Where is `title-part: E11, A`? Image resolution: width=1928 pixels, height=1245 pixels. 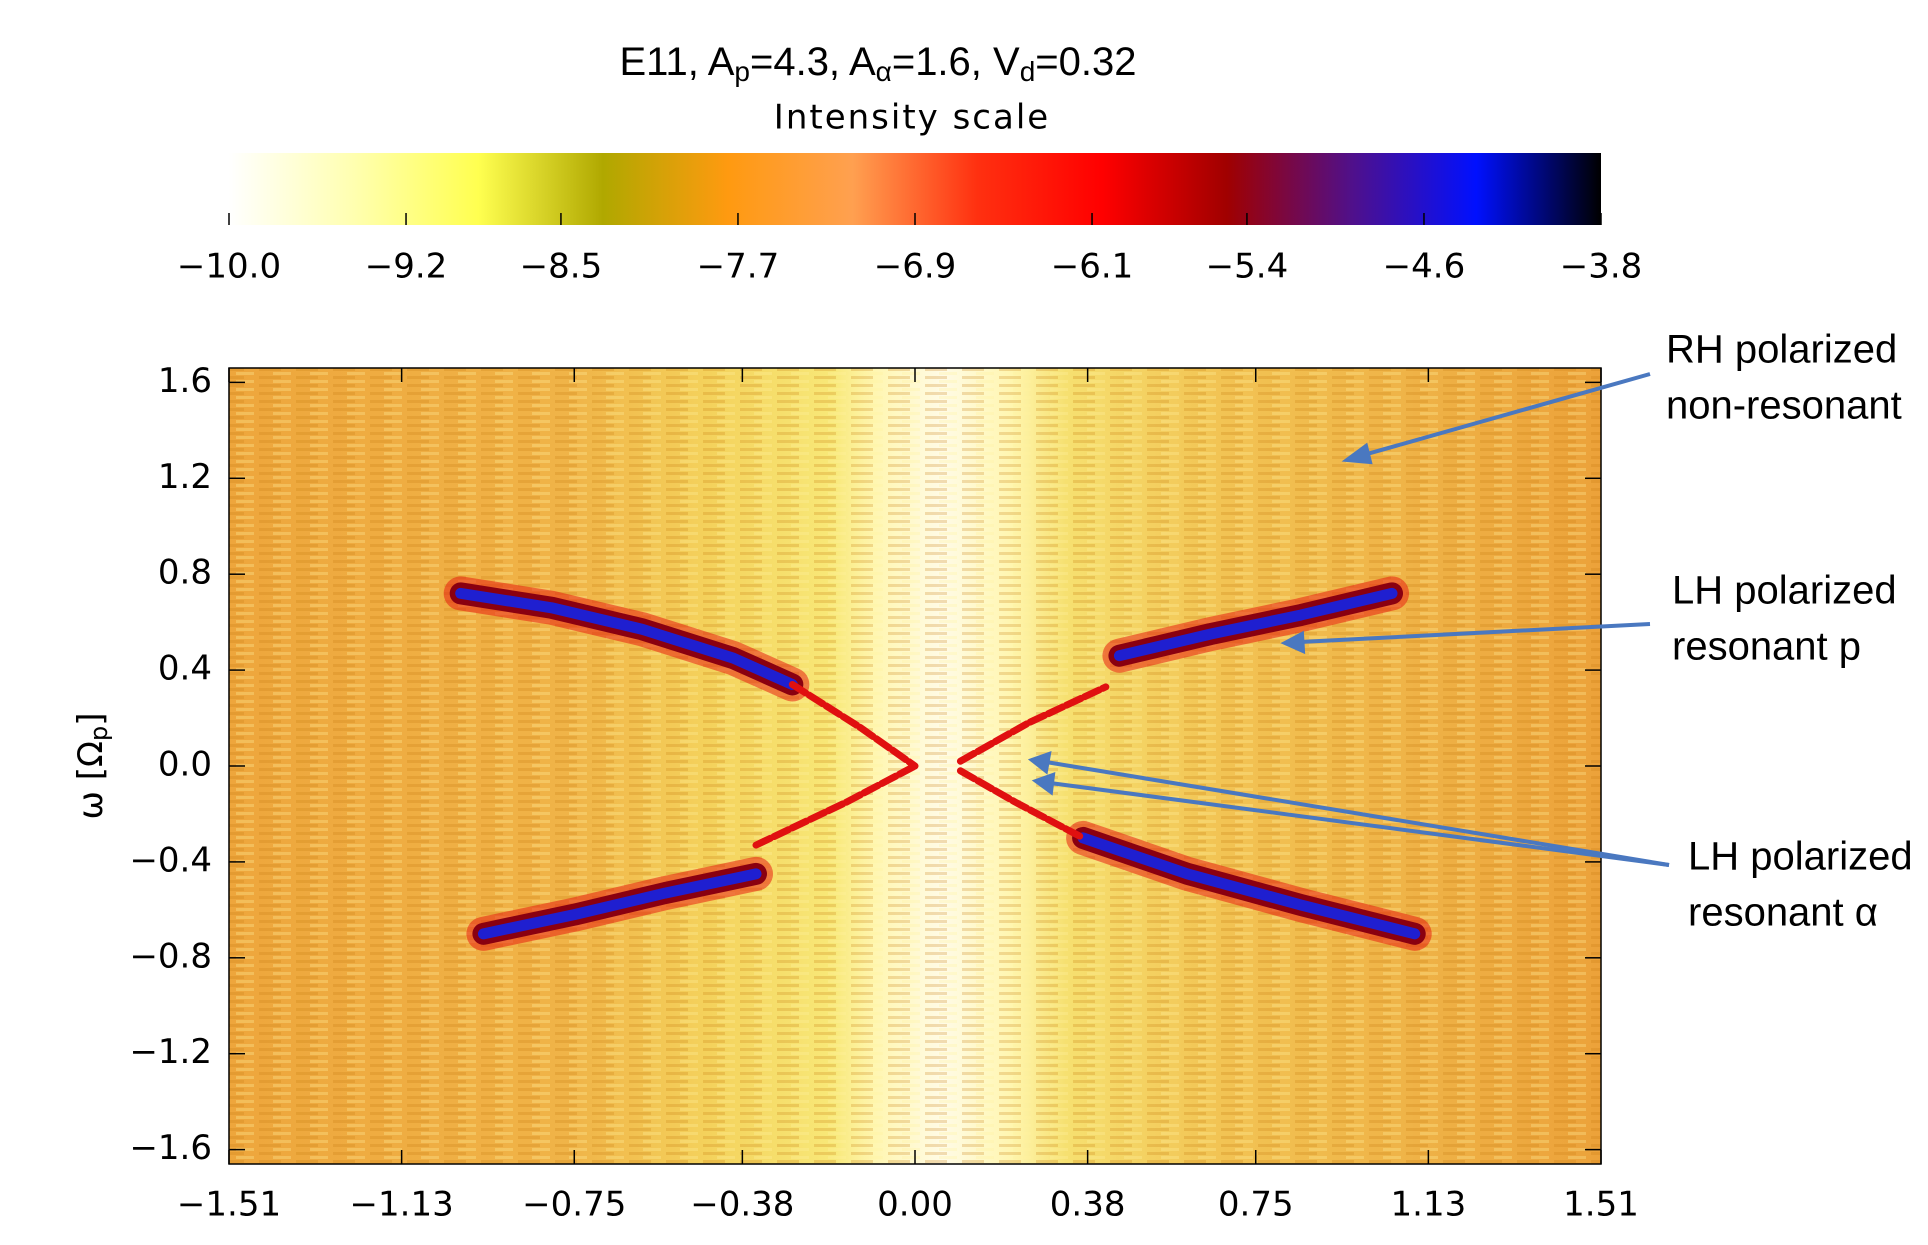
title-part: E11, A is located at coordinates (676, 62).